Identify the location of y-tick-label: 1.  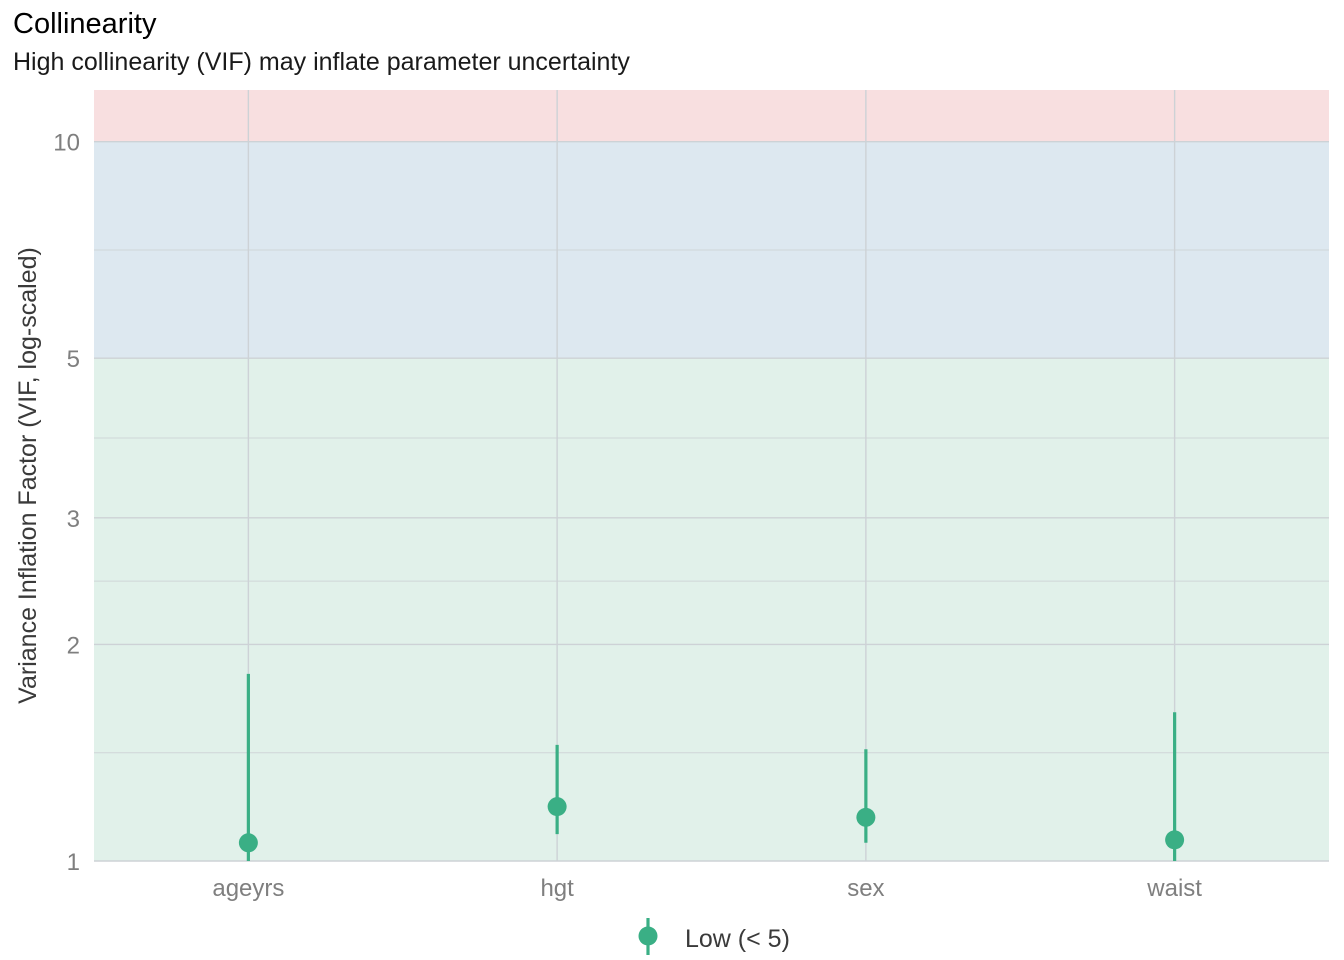
(73, 862).